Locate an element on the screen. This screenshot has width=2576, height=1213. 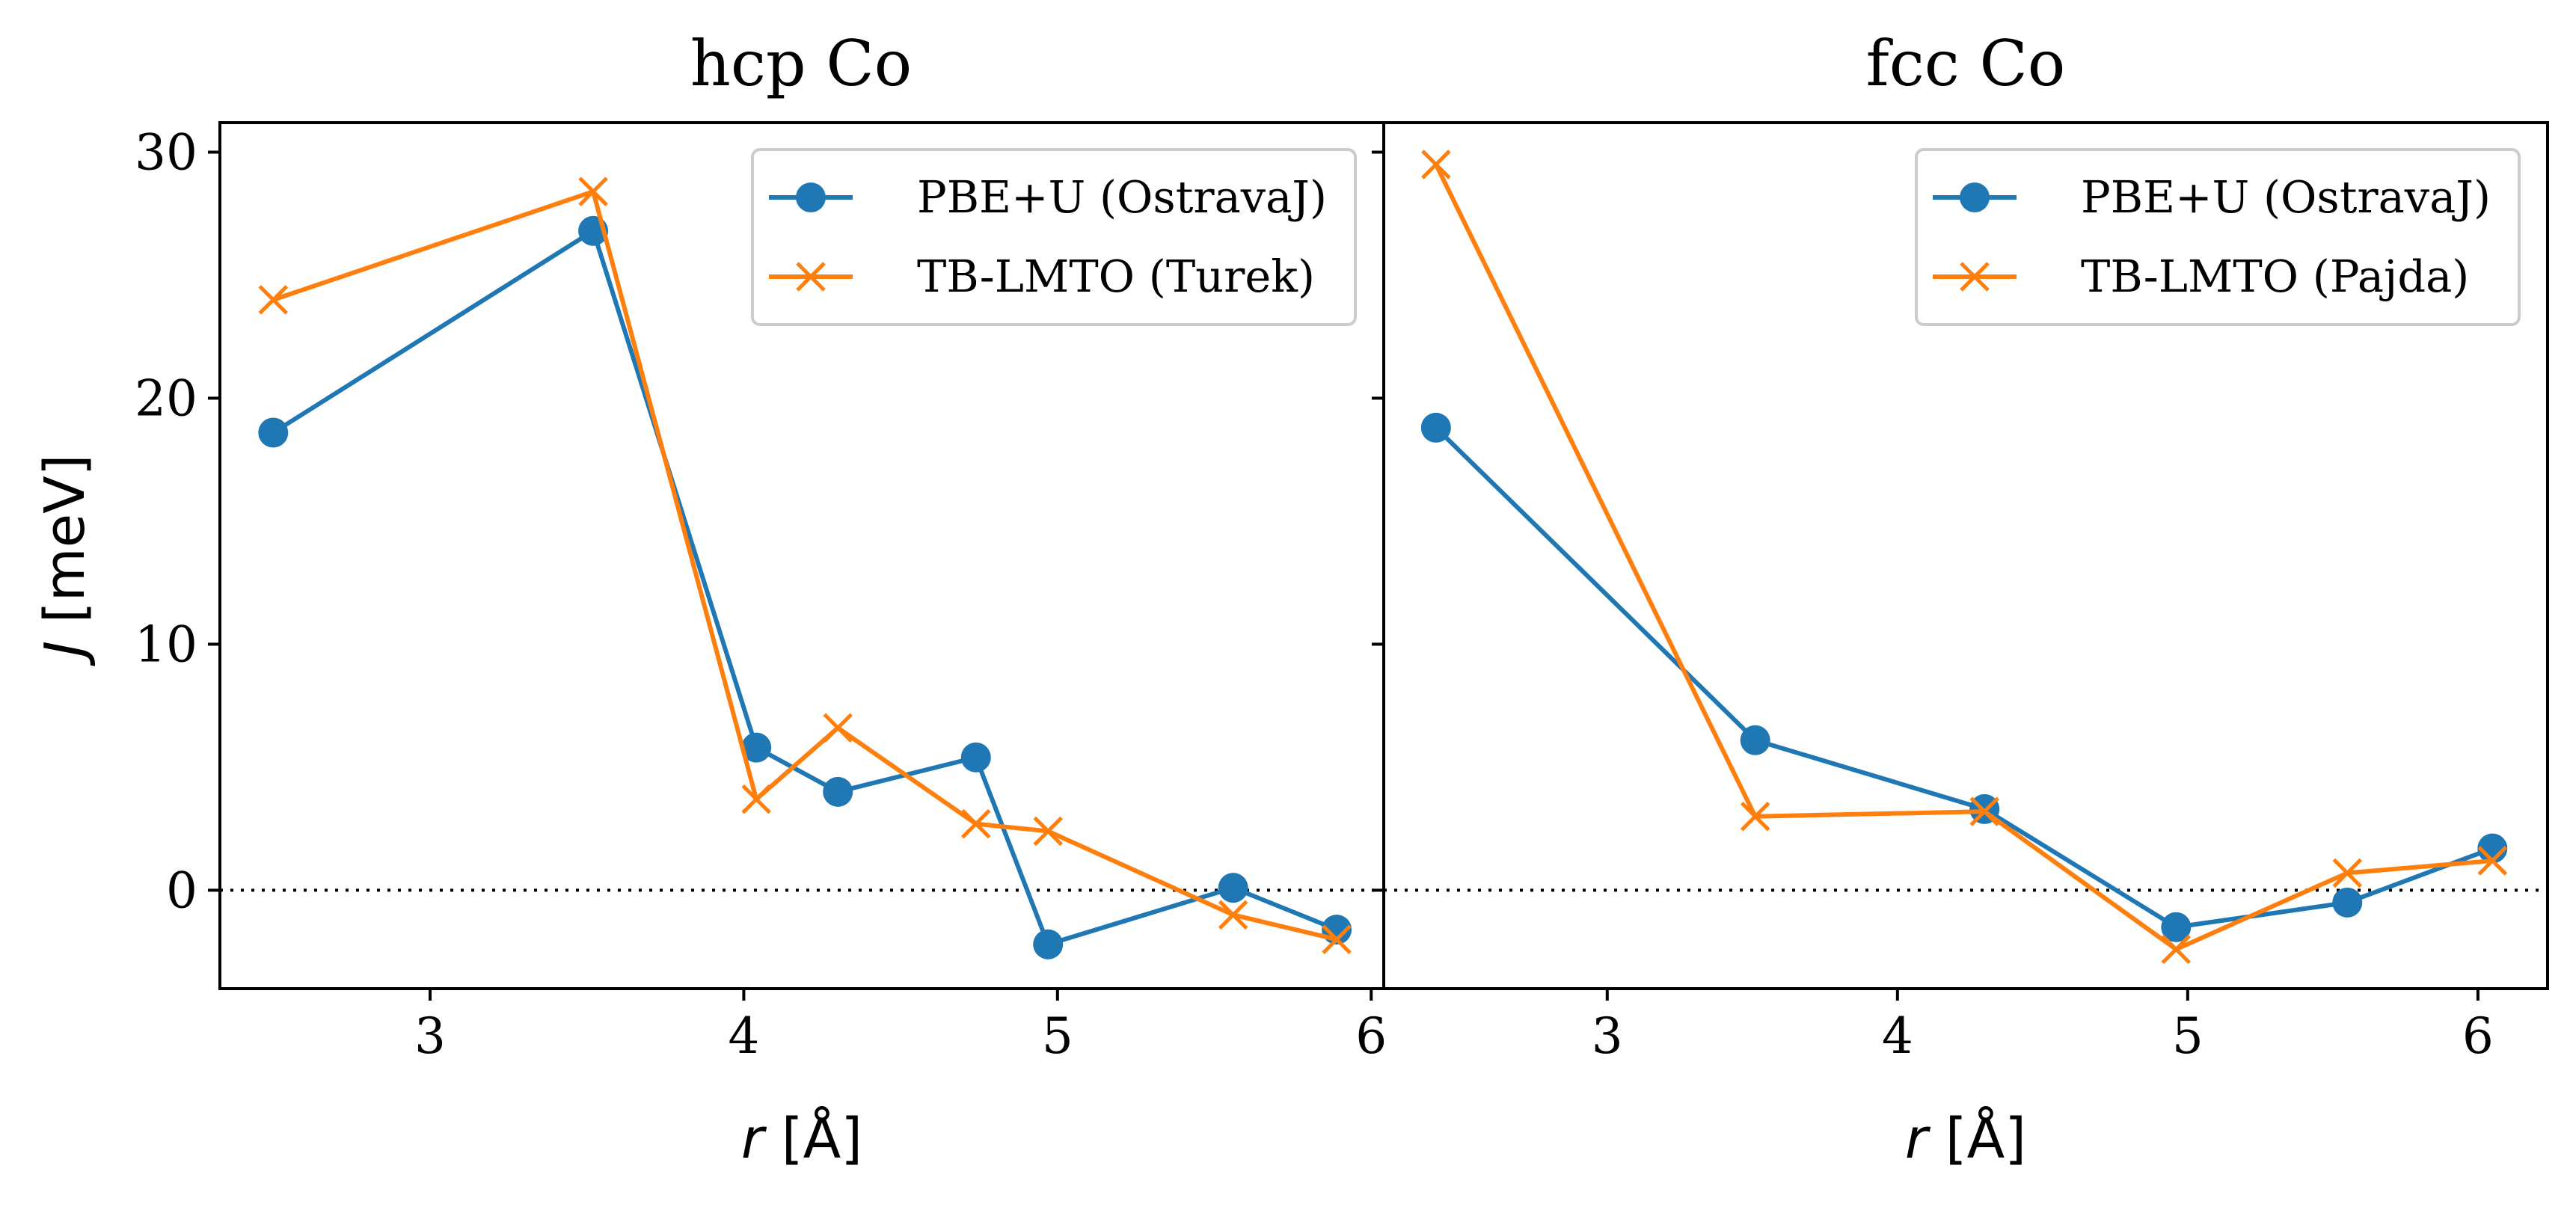
x-axis-label-hcp: r [Å] is located at coordinates (801, 1138).